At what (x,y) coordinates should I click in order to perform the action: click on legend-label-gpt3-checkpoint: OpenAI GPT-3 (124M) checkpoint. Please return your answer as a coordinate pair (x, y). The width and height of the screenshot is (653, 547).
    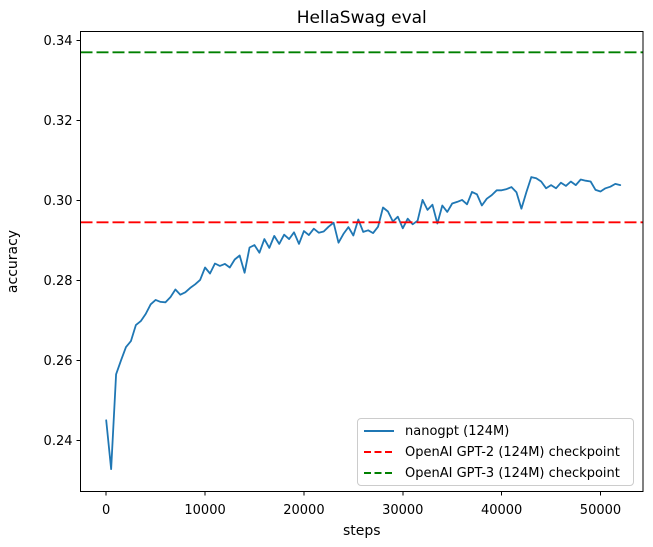
    Looking at the image, I should click on (512, 473).